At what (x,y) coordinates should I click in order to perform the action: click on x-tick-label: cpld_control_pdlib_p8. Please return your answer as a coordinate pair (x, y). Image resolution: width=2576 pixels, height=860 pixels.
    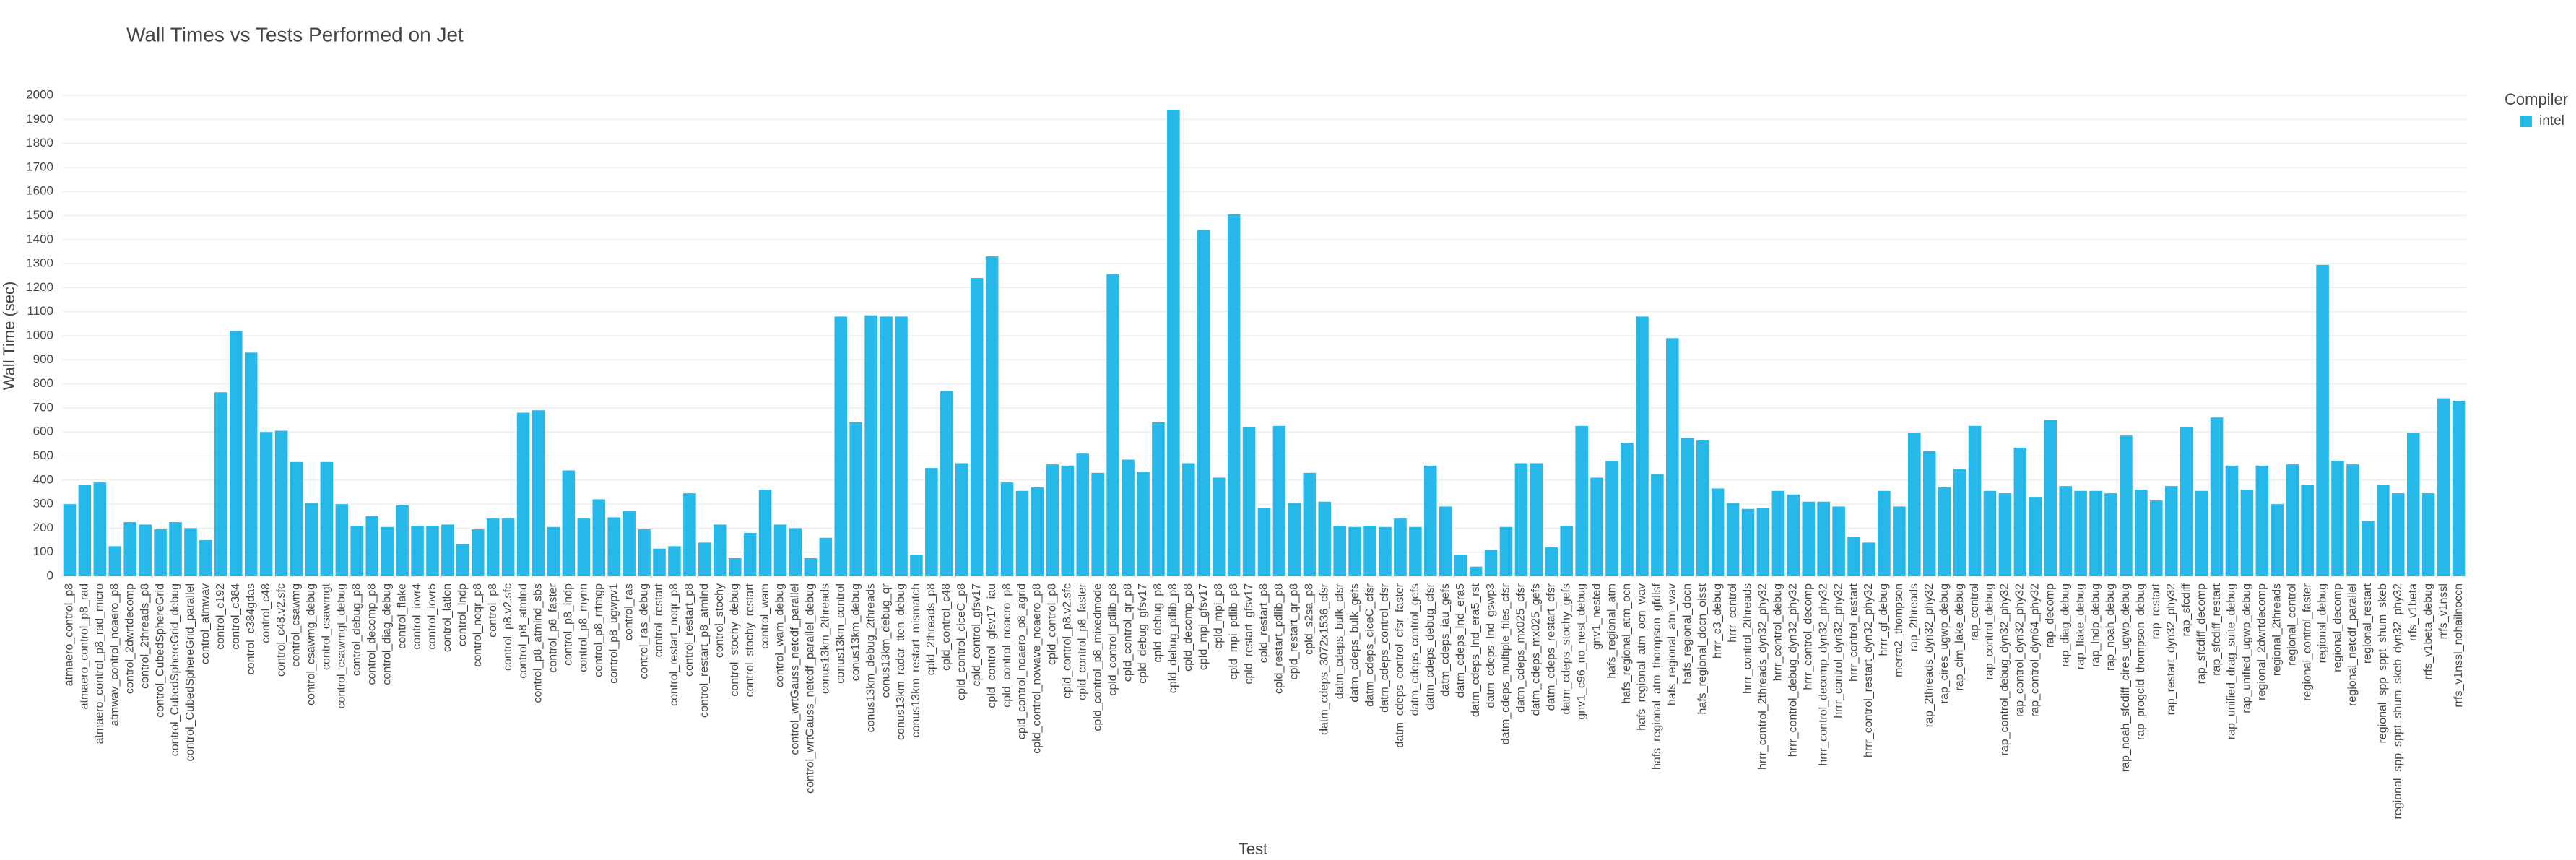
    Looking at the image, I should click on (1112, 639).